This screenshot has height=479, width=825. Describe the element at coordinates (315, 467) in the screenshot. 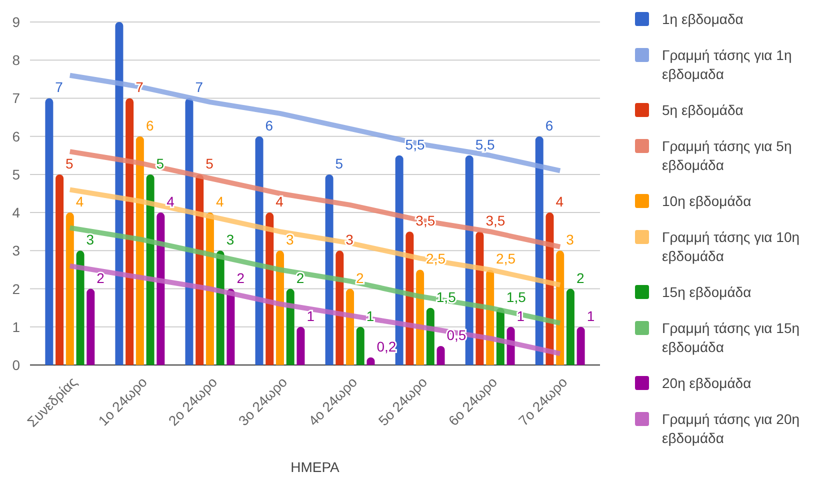

I see `x-axis-title: ΗΜΕΡΑ` at that location.